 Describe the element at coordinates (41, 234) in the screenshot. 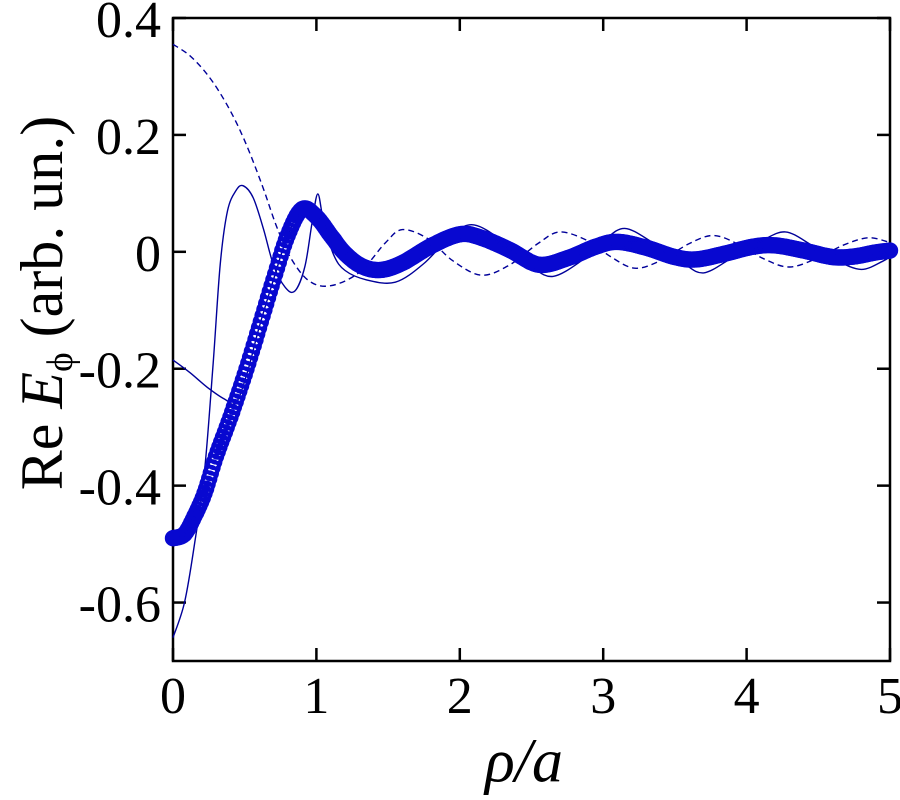

I see `y-label-units: (arb. un.)` at that location.